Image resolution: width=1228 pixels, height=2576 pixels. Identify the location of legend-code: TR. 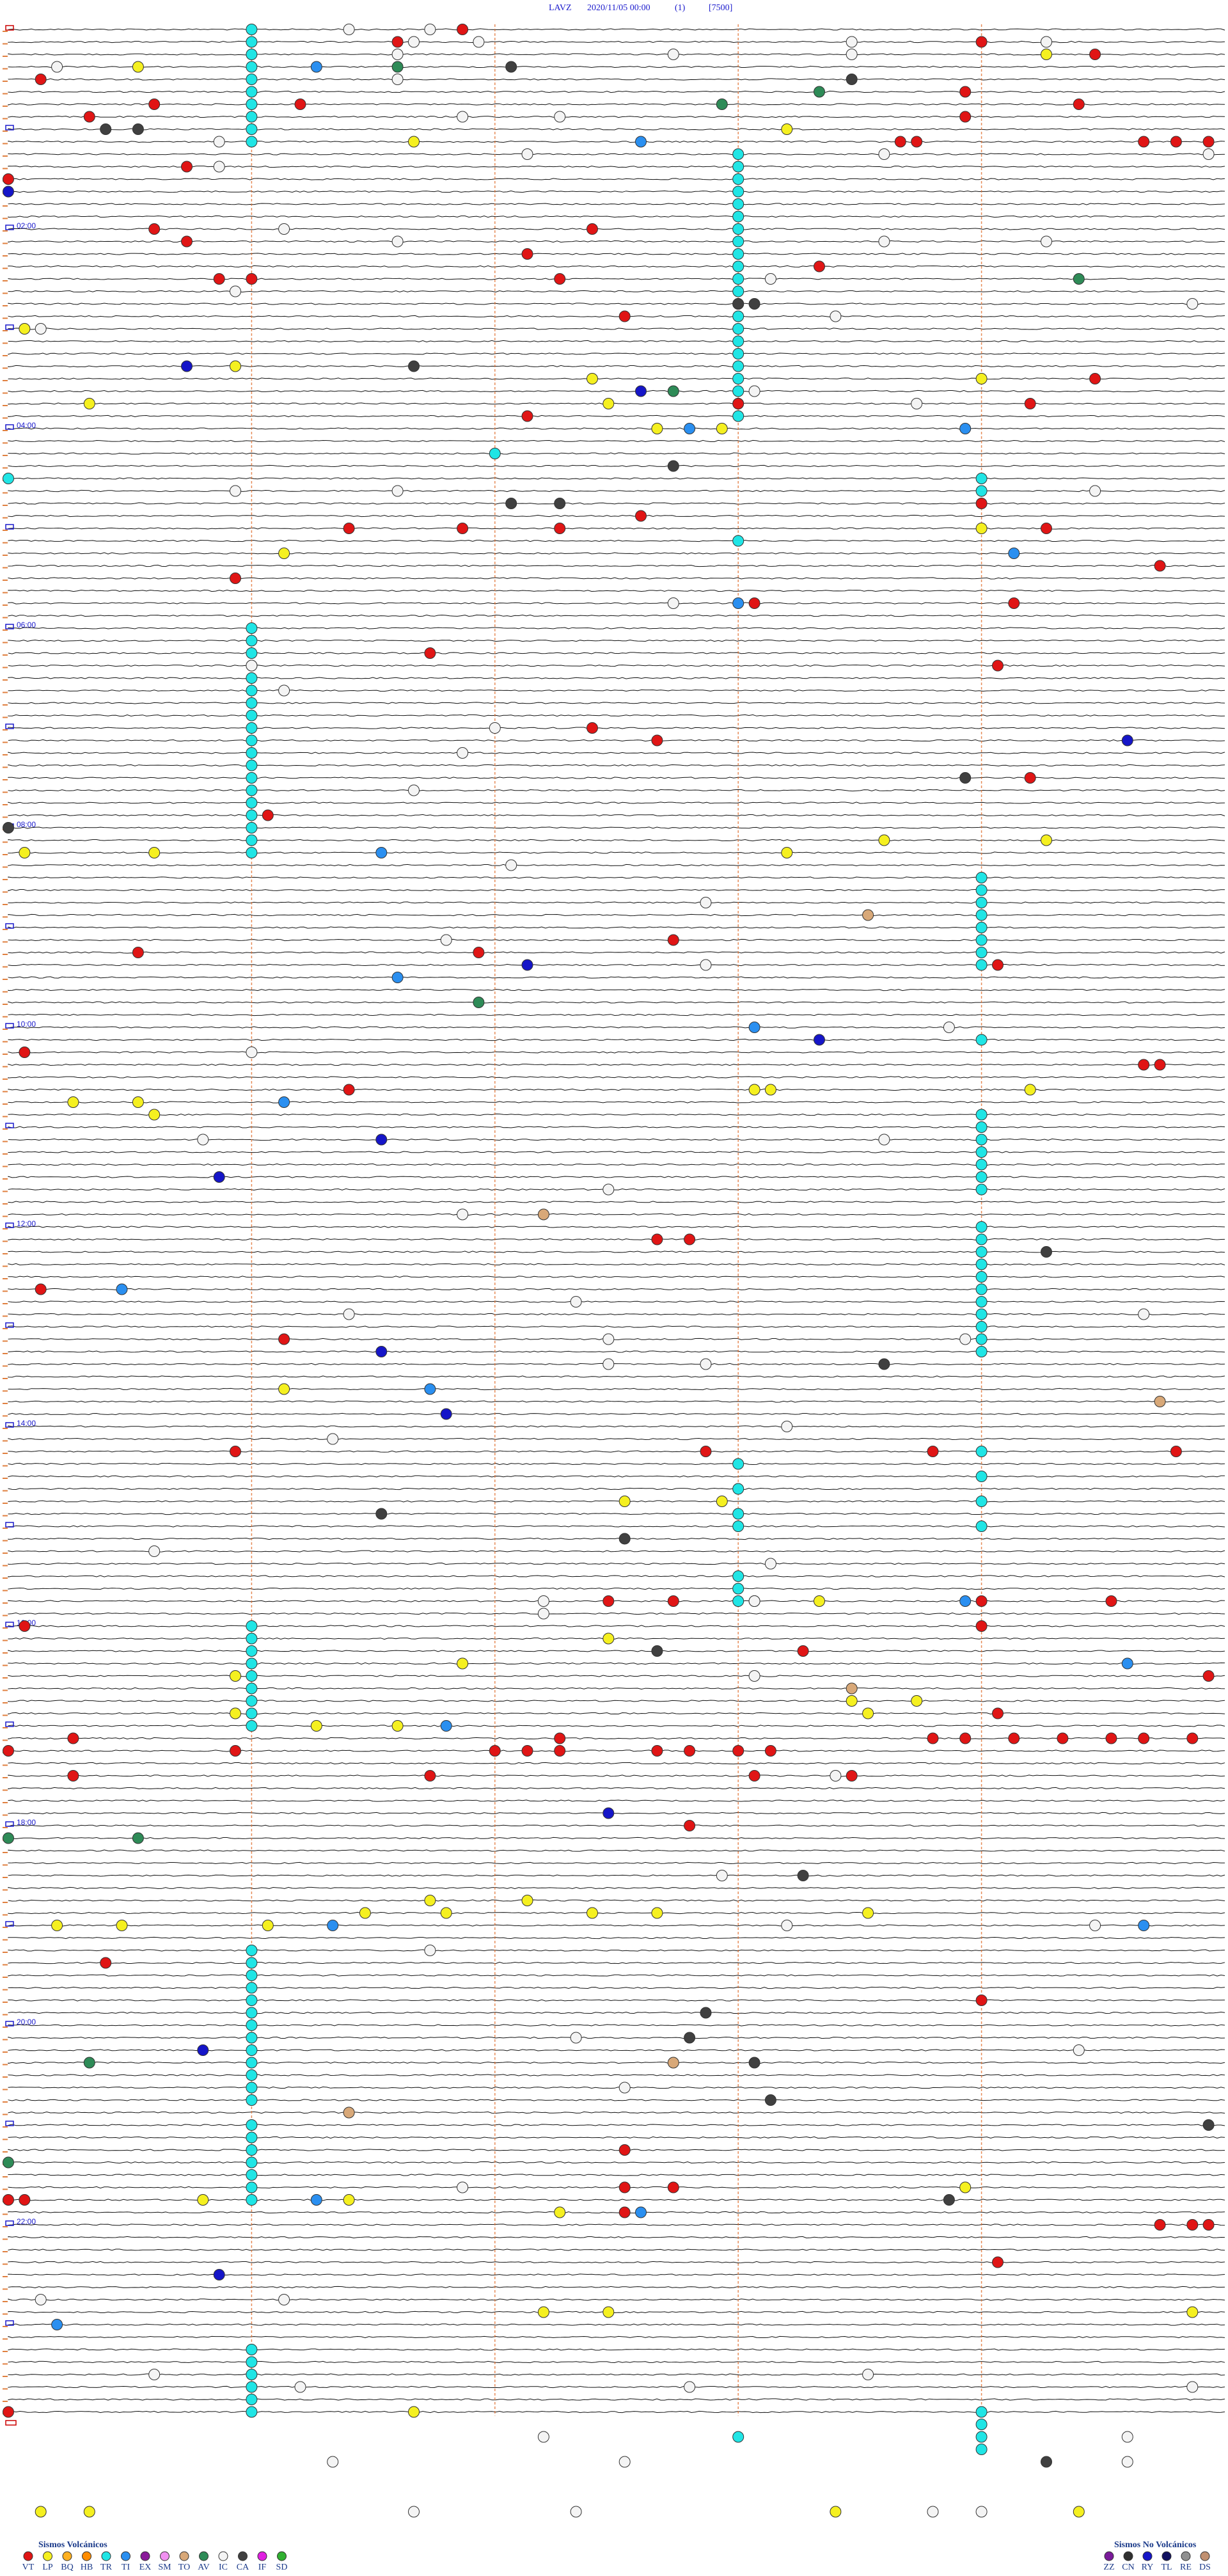
(106, 2567).